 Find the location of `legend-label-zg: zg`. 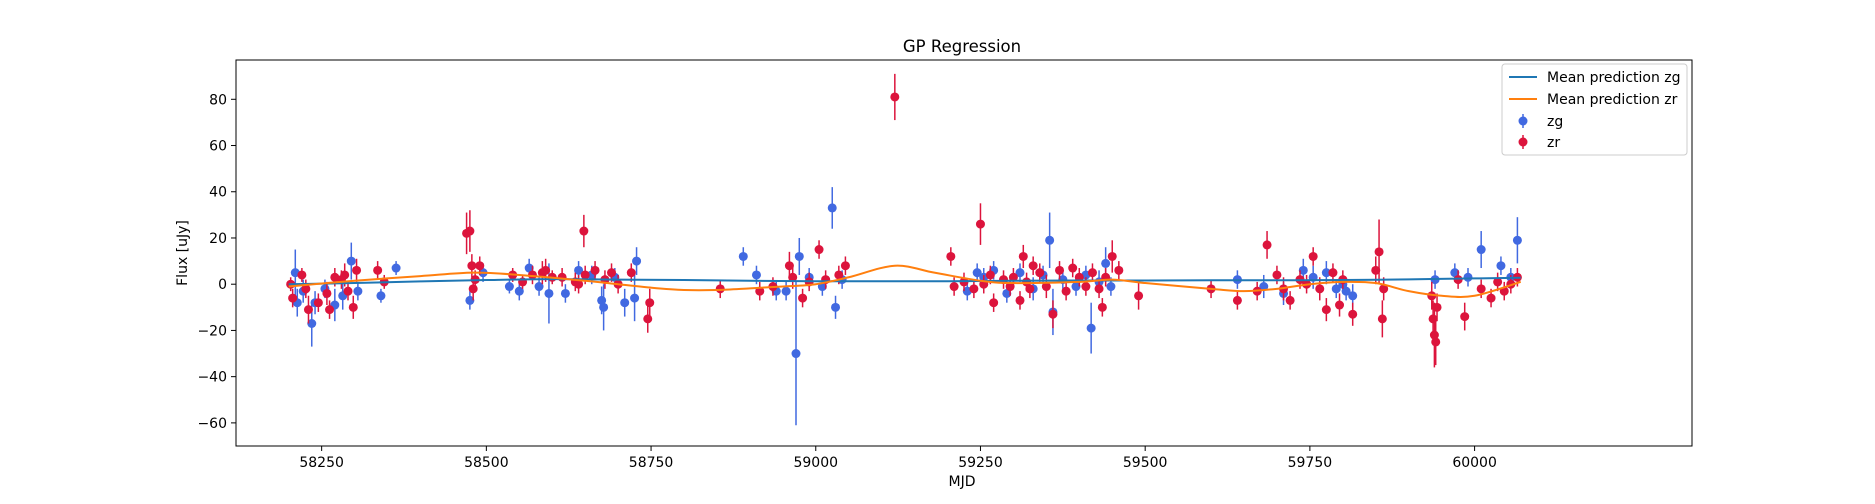

legend-label-zg: zg is located at coordinates (1555, 122).